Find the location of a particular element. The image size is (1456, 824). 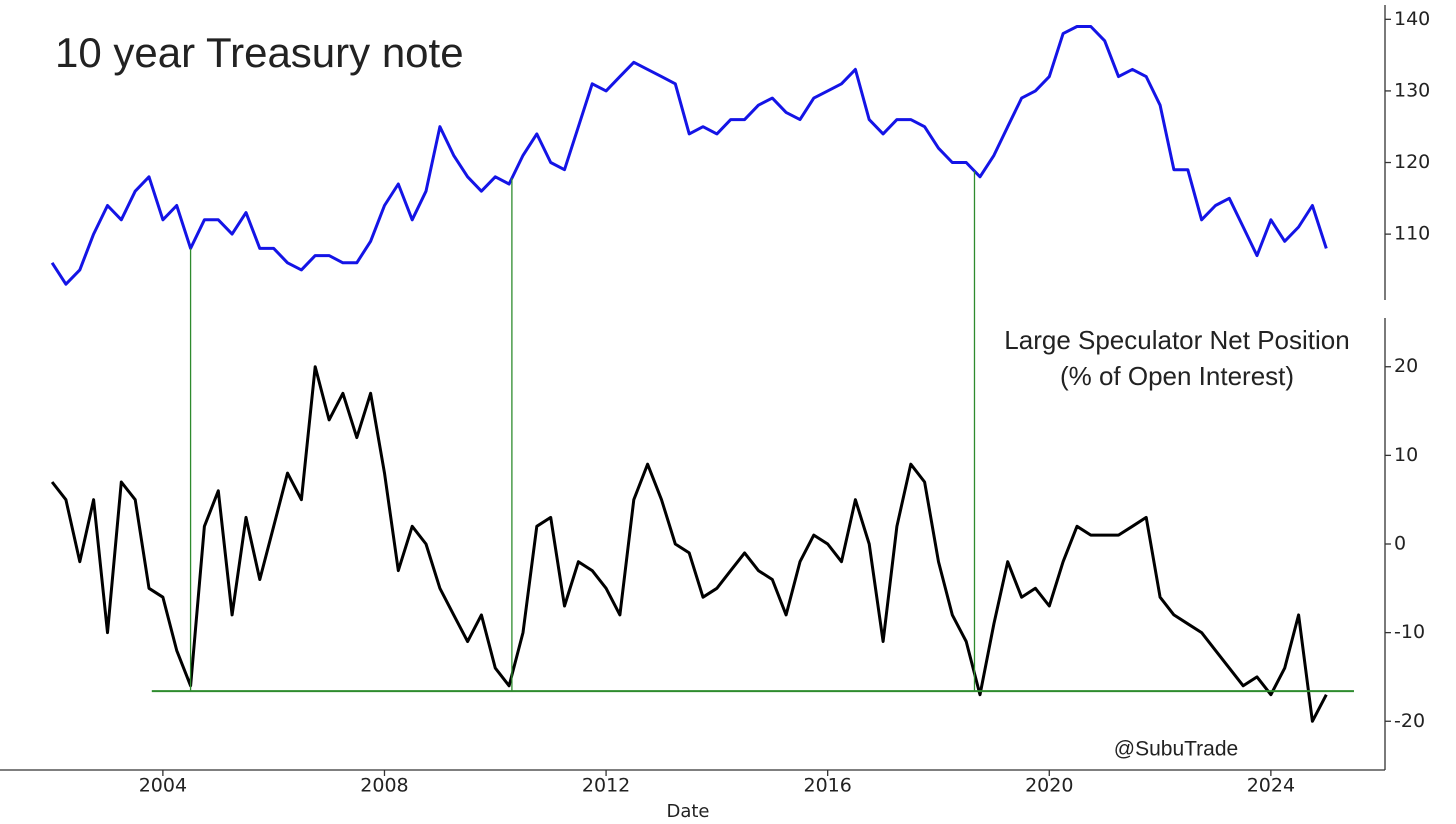

y-tick-label: -20 is located at coordinates (1409, 721).